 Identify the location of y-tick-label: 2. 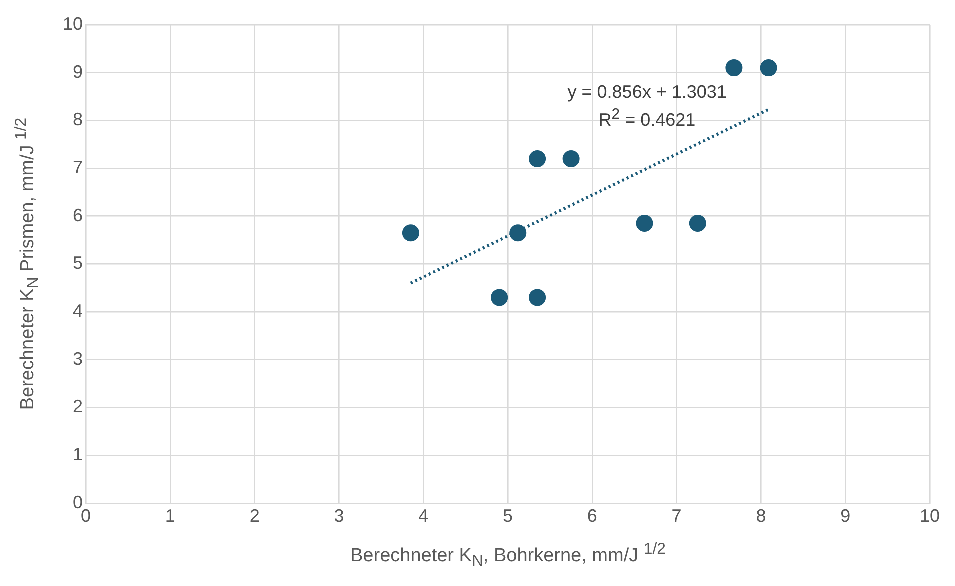
(78, 406).